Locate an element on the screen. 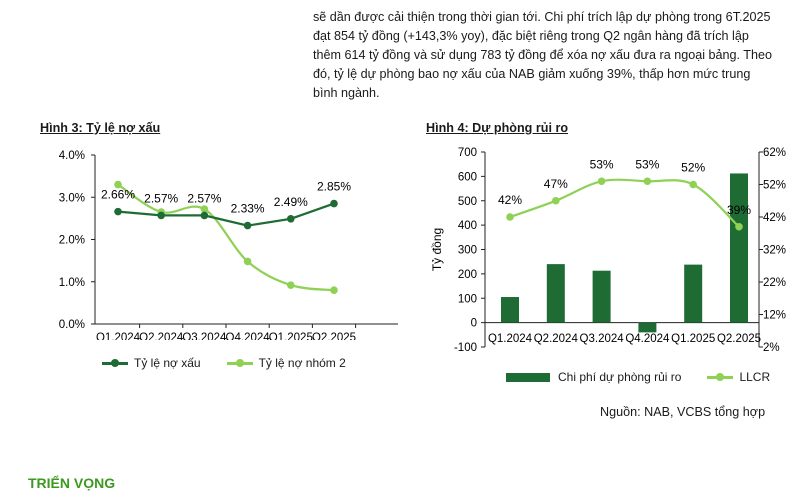  y2-tick-label: 22% is located at coordinates (774, 283).